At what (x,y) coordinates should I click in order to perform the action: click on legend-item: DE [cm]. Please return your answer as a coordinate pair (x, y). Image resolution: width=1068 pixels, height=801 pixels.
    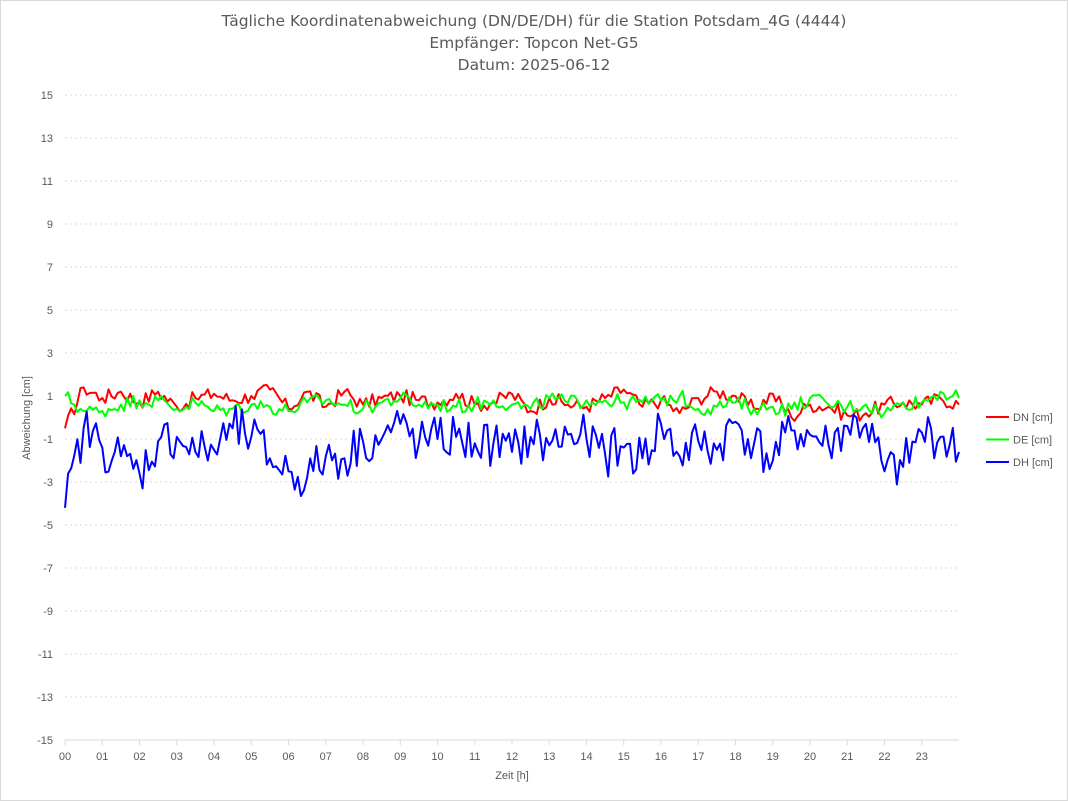
    Looking at the image, I should click on (1019, 441).